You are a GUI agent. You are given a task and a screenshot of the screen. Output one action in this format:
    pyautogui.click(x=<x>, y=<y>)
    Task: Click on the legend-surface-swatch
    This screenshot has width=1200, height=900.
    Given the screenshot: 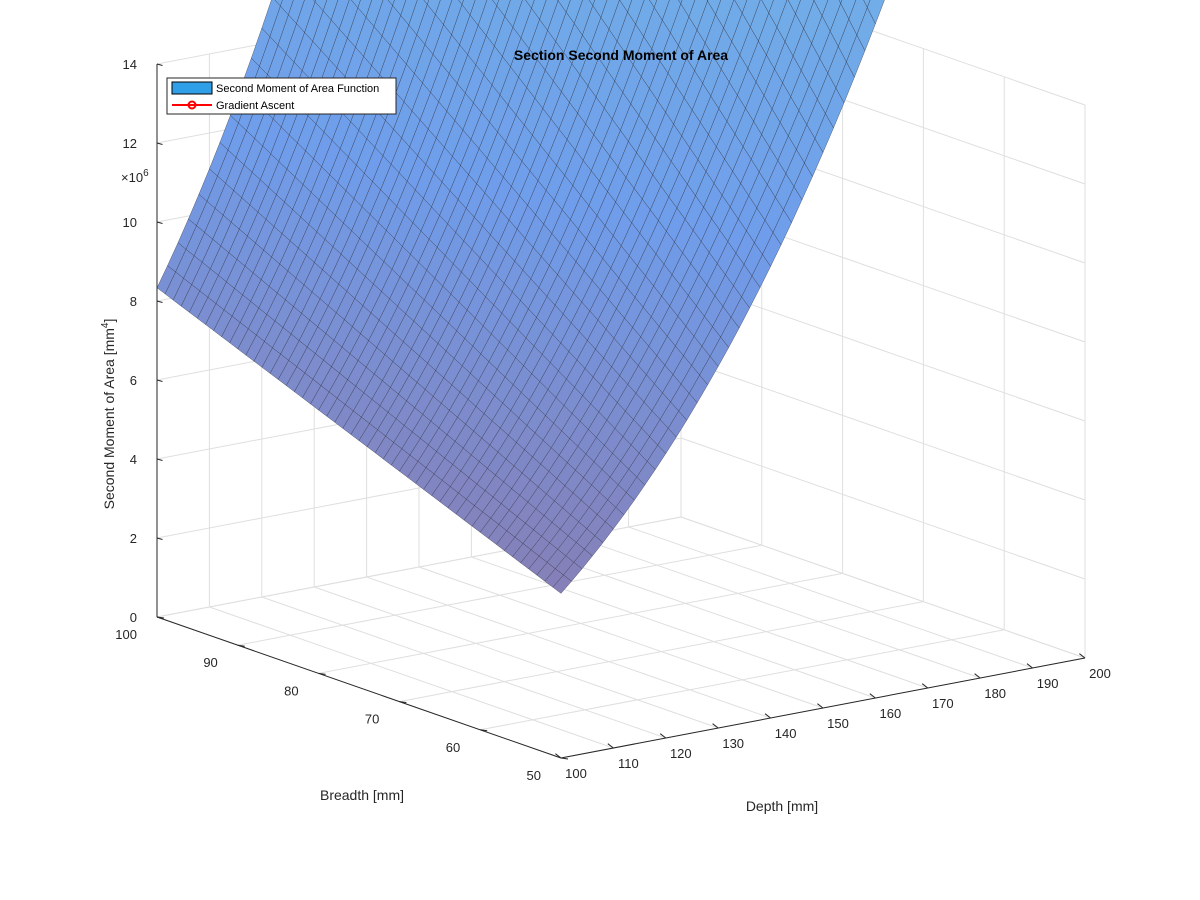 What is the action you would take?
    pyautogui.click(x=192, y=88)
    